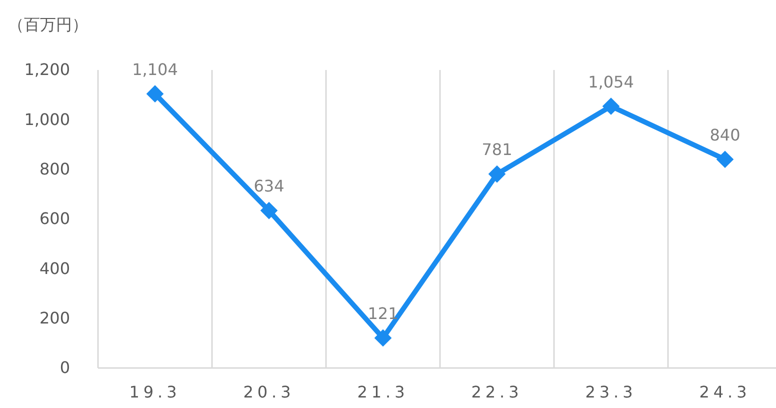 Image resolution: width=776 pixels, height=408 pixels. I want to click on y-tick-label: 200, so click(54, 318).